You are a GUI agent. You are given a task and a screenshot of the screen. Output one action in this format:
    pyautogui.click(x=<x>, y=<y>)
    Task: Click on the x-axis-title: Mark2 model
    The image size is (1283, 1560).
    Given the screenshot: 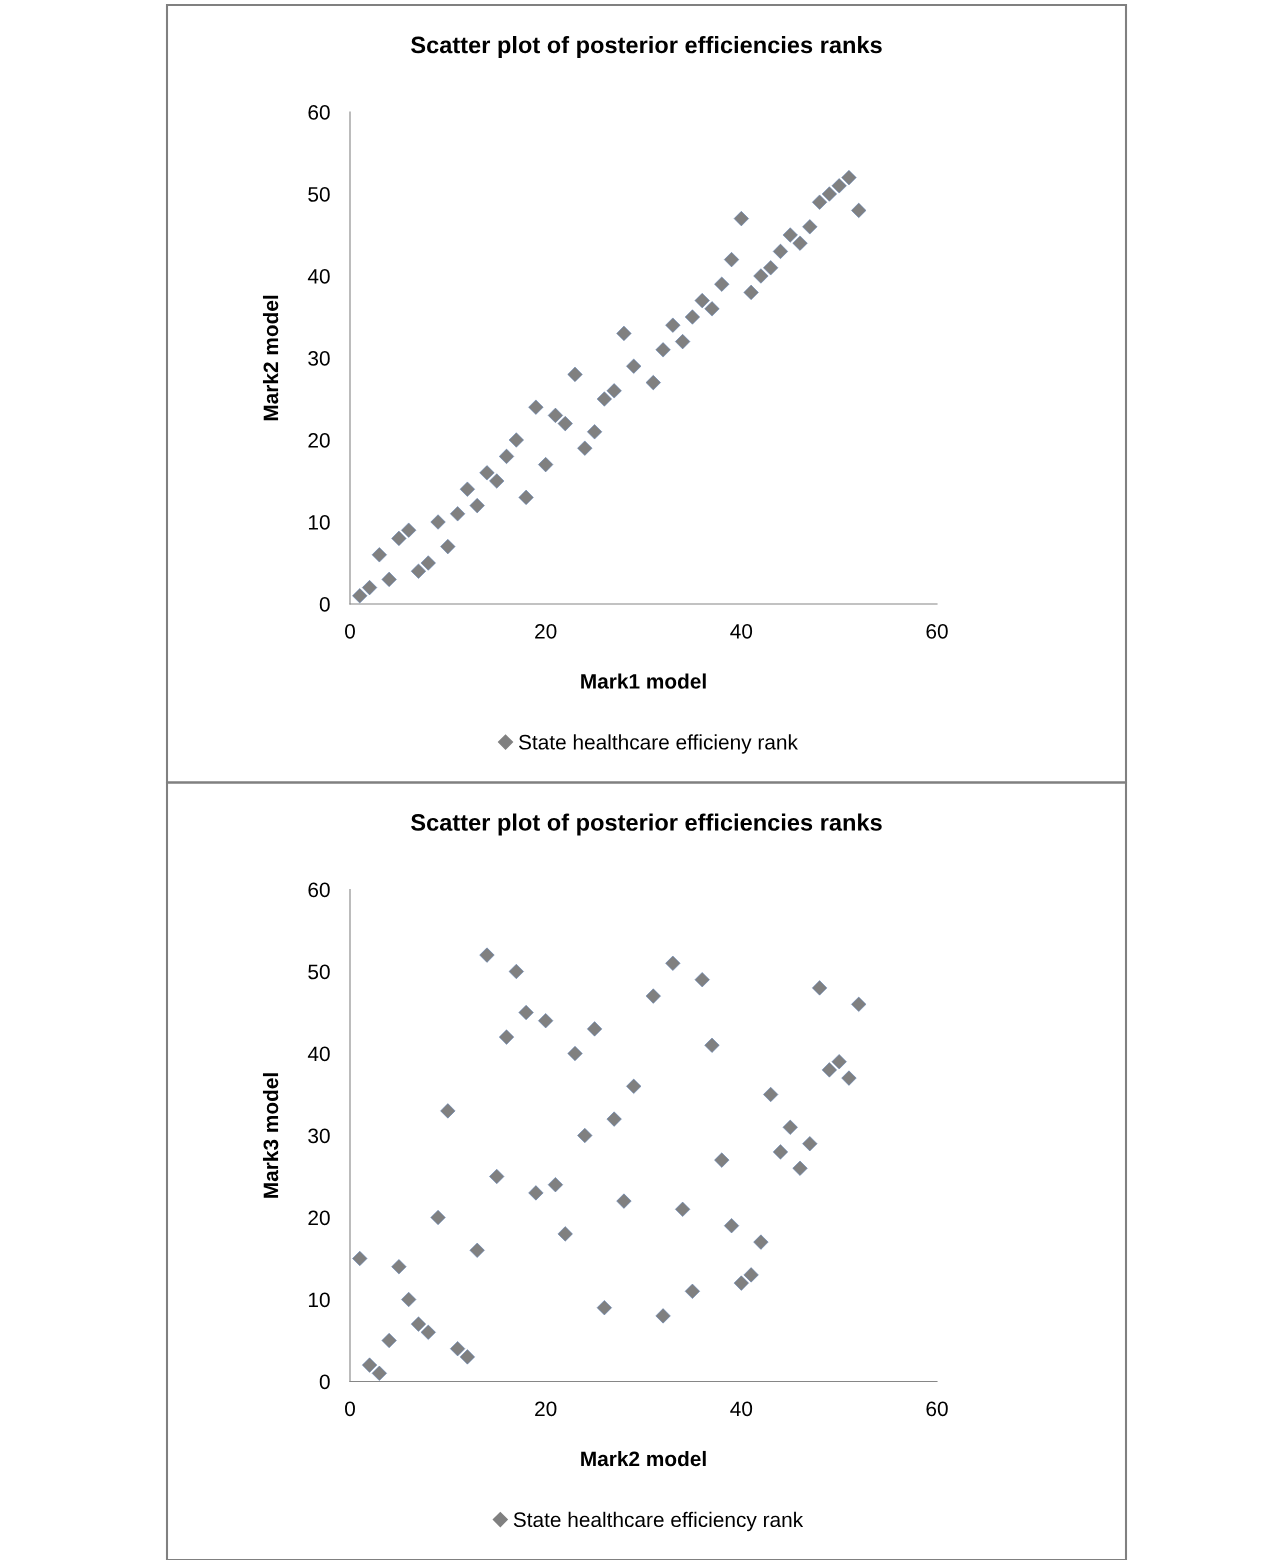 What is the action you would take?
    pyautogui.click(x=643, y=1458)
    